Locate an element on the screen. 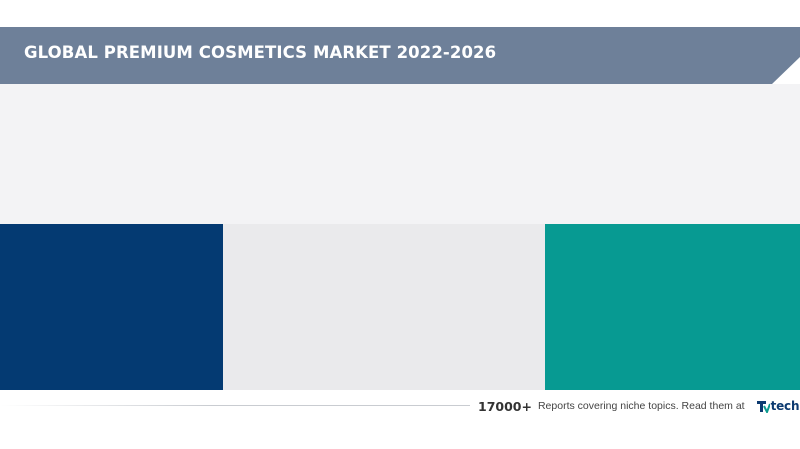 Image resolution: width=800 pixels, height=449 pixels. color-panel-right is located at coordinates (672, 307).